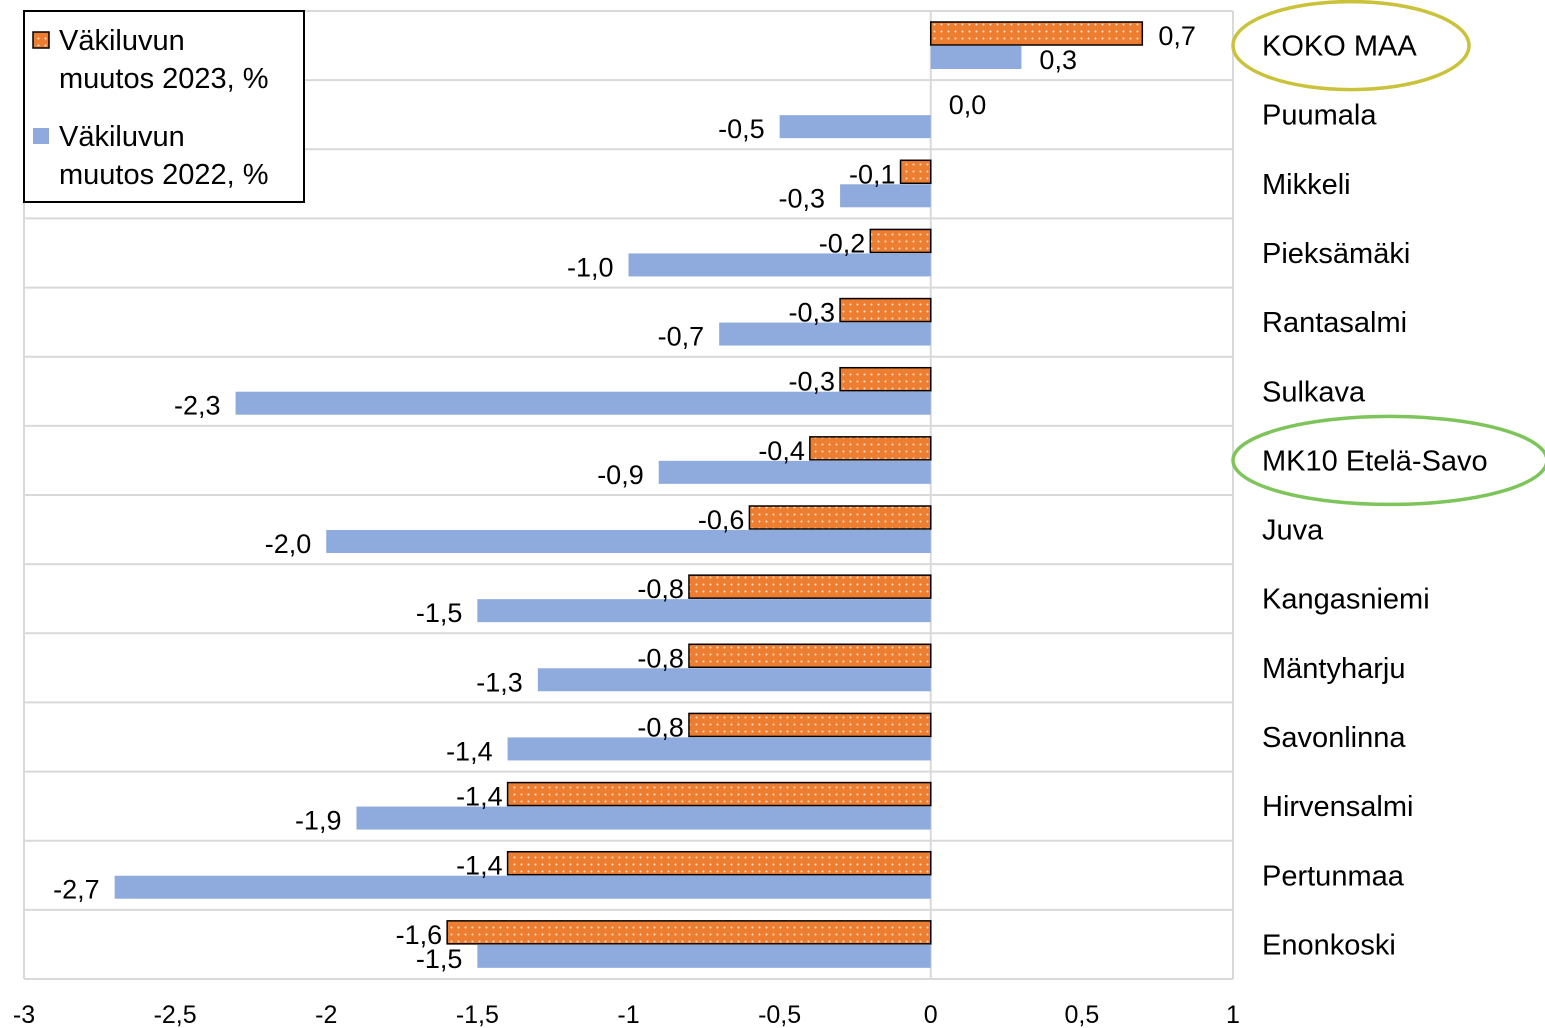 Image resolution: width=1545 pixels, height=1028 pixels. I want to click on category-label: Sulkava, so click(1314, 392).